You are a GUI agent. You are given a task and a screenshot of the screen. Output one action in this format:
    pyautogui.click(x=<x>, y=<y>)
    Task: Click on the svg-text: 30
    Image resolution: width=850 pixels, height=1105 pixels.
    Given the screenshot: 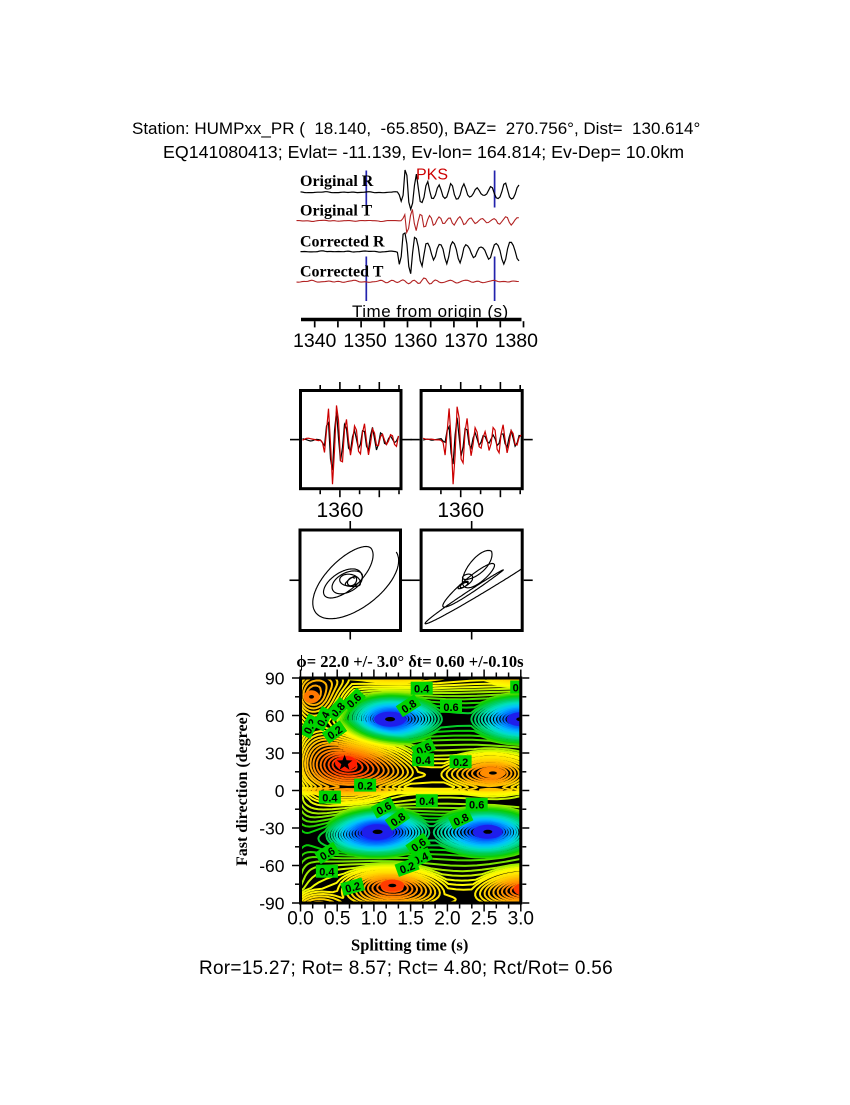 What is the action you would take?
    pyautogui.click(x=275, y=753)
    